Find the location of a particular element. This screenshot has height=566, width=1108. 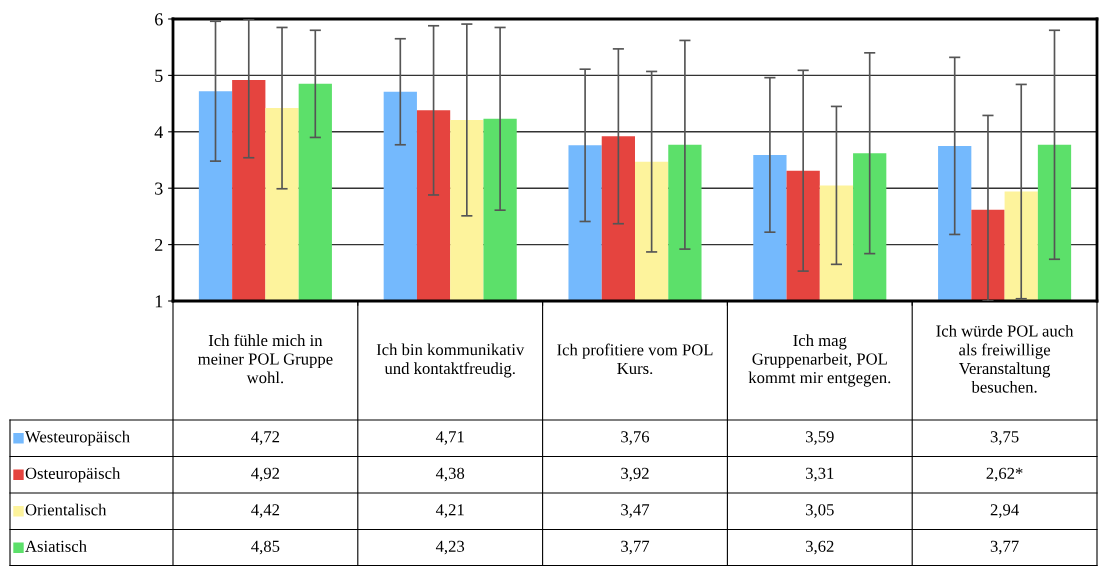

data-label: 3,47 is located at coordinates (635, 511).